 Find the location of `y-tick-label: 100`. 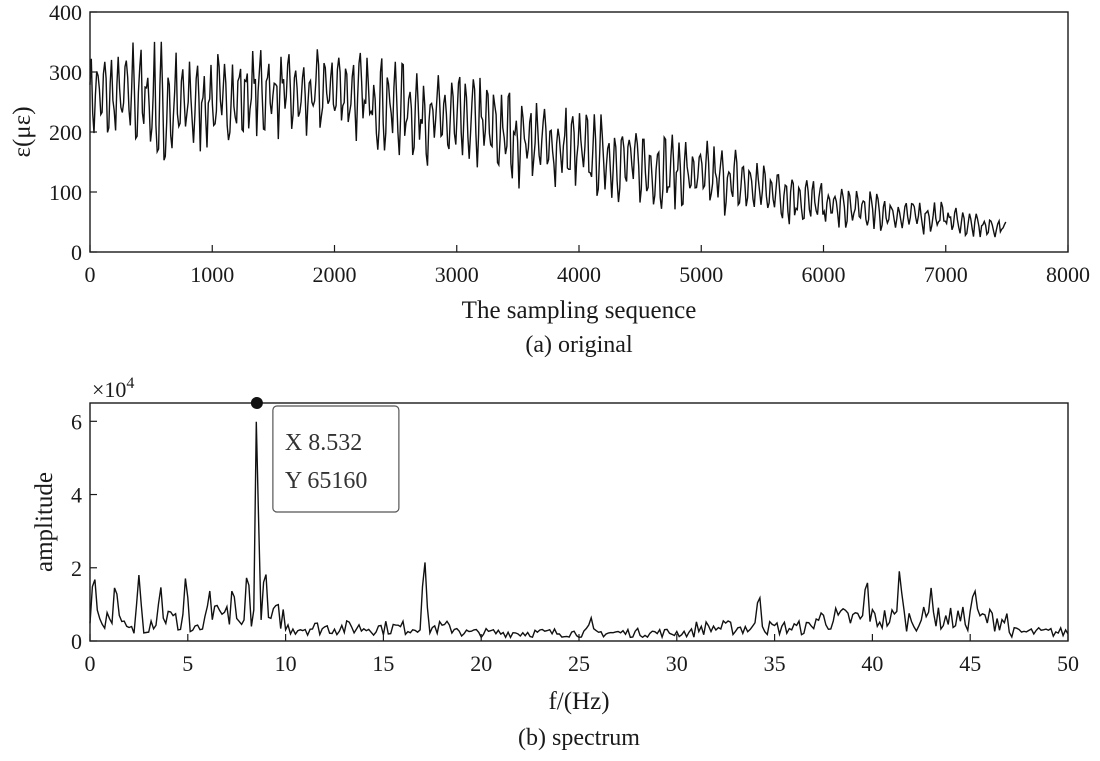

y-tick-label: 100 is located at coordinates (65, 192).